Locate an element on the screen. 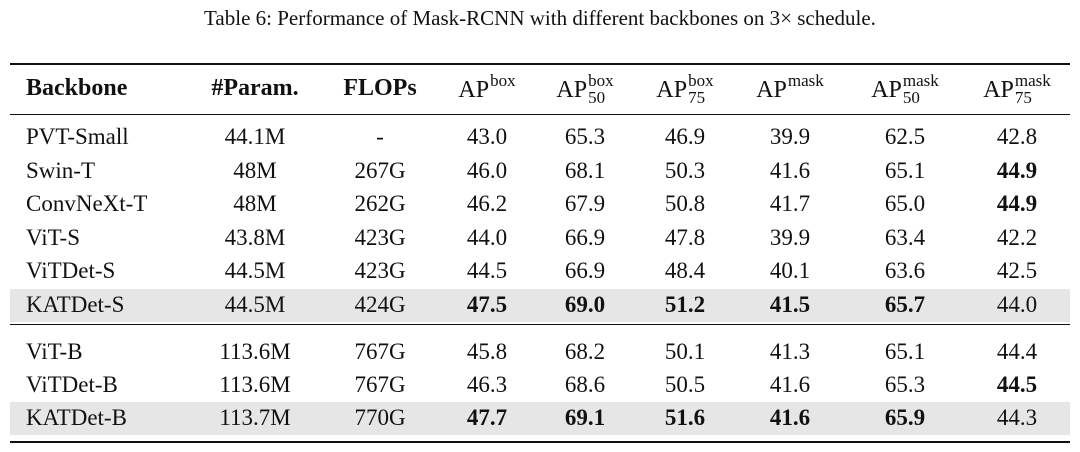  table-cell: 770G is located at coordinates (380, 418).